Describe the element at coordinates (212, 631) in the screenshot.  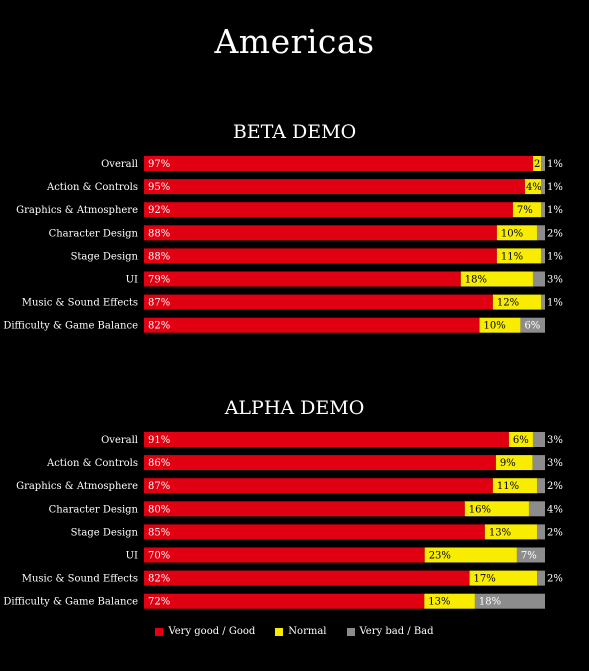
I see `legend-label-good: Very good / Good` at that location.